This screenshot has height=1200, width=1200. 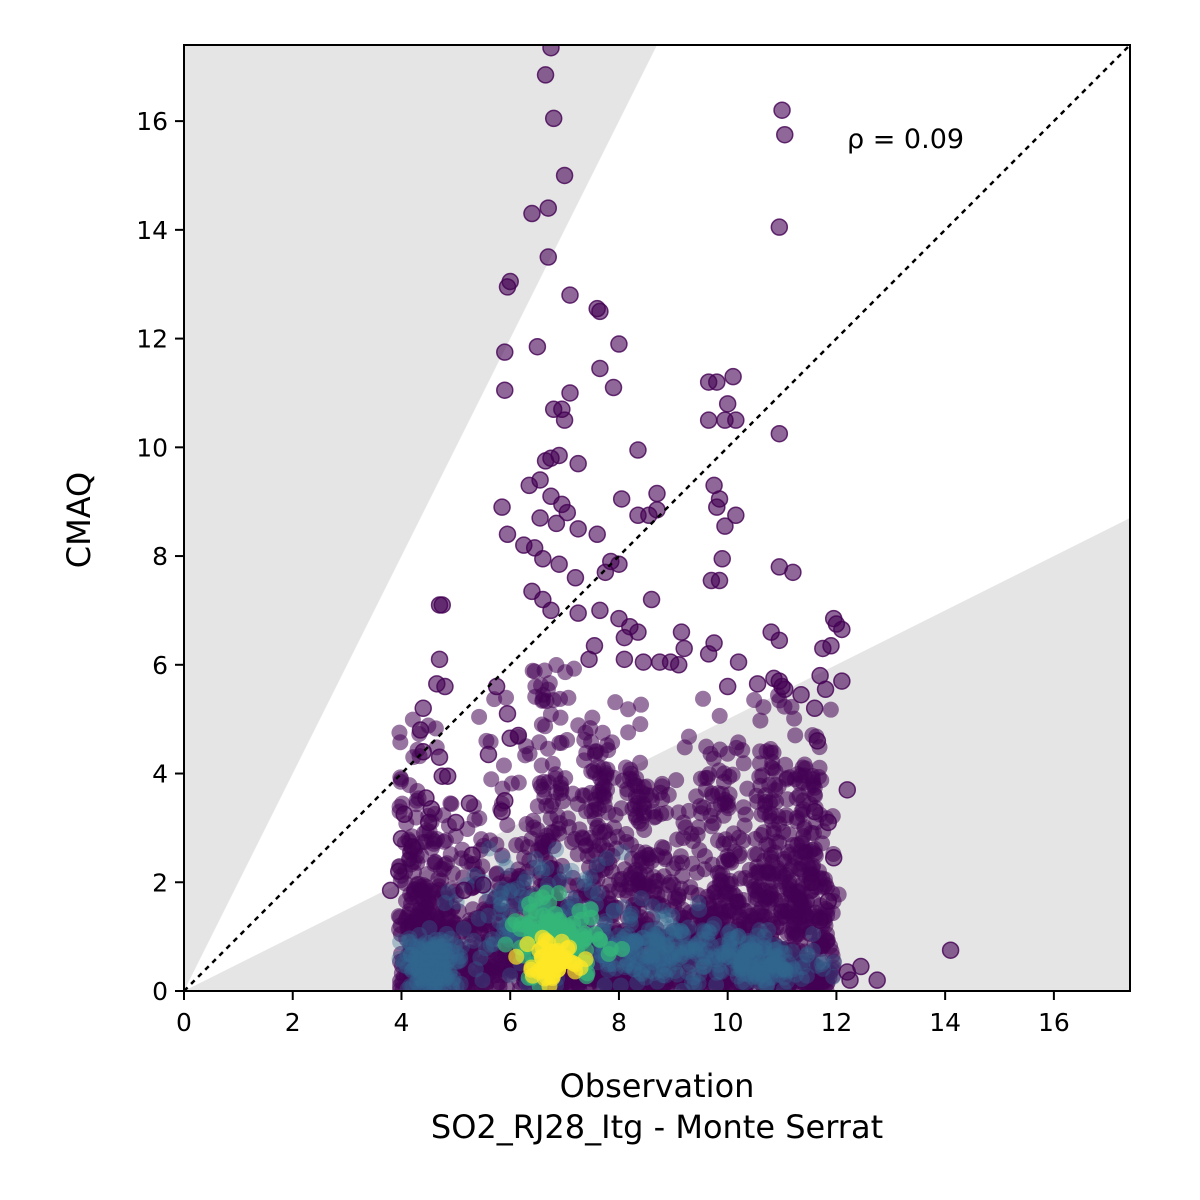 What do you see at coordinates (905, 139) in the screenshot?
I see `correlation-annotation: ρ = 0.09` at bounding box center [905, 139].